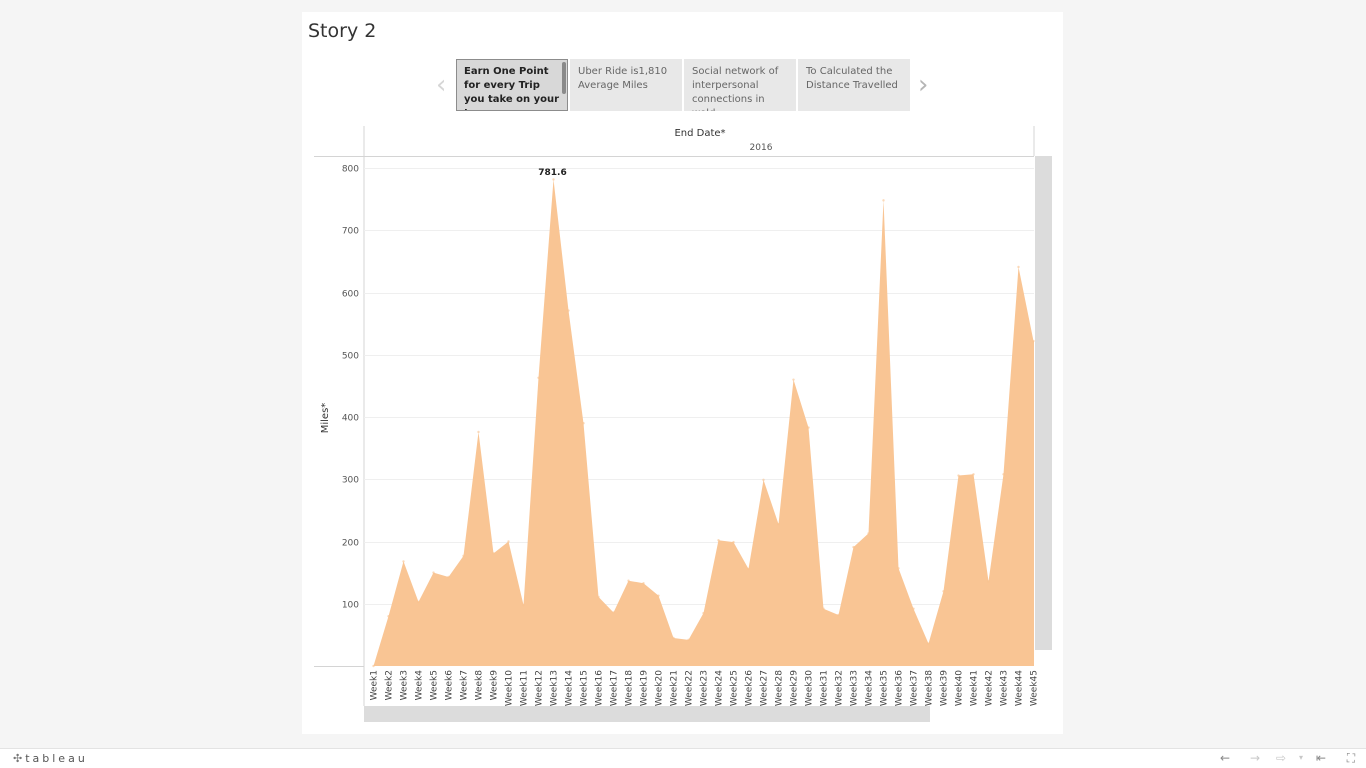  I want to click on y-tick-label: 300, so click(350, 481).